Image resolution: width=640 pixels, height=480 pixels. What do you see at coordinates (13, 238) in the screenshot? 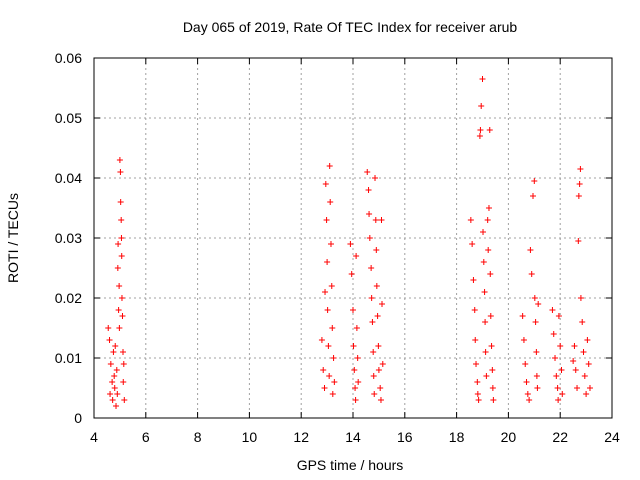
I see `y-axis-label: ROTI / TECUs` at bounding box center [13, 238].